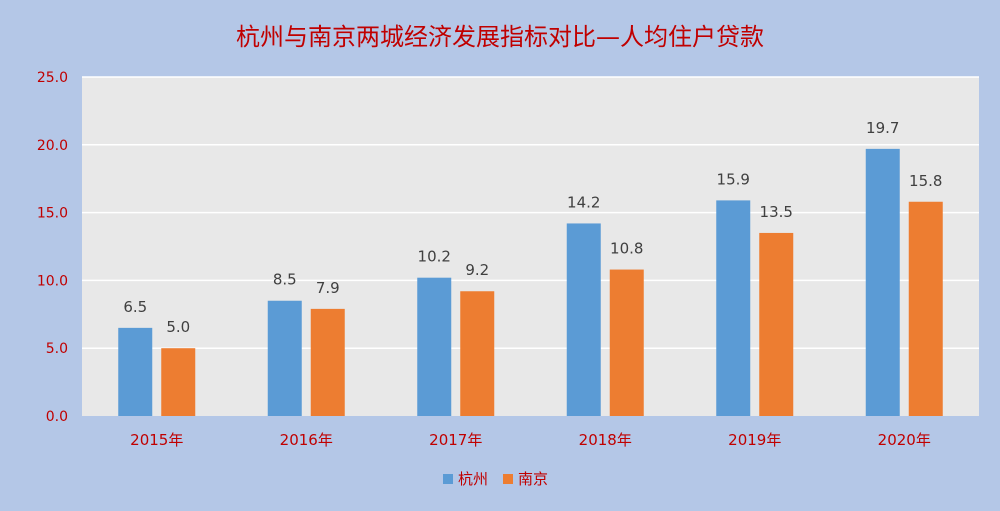 The width and height of the screenshot is (1000, 511). Describe the element at coordinates (495, 479) in the screenshot. I see `legend: 杭州 南京` at that location.